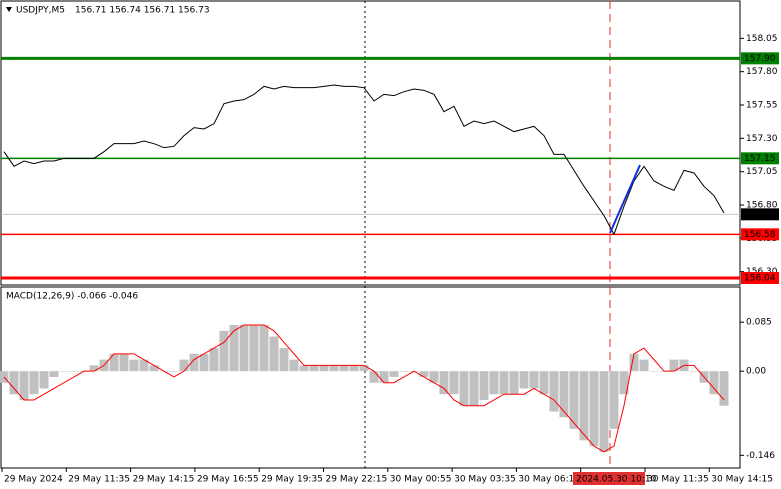 The height and width of the screenshot is (489, 781). Describe the element at coordinates (742, 480) in the screenshot. I see `x-tick-label: 30 May 14:15` at that location.